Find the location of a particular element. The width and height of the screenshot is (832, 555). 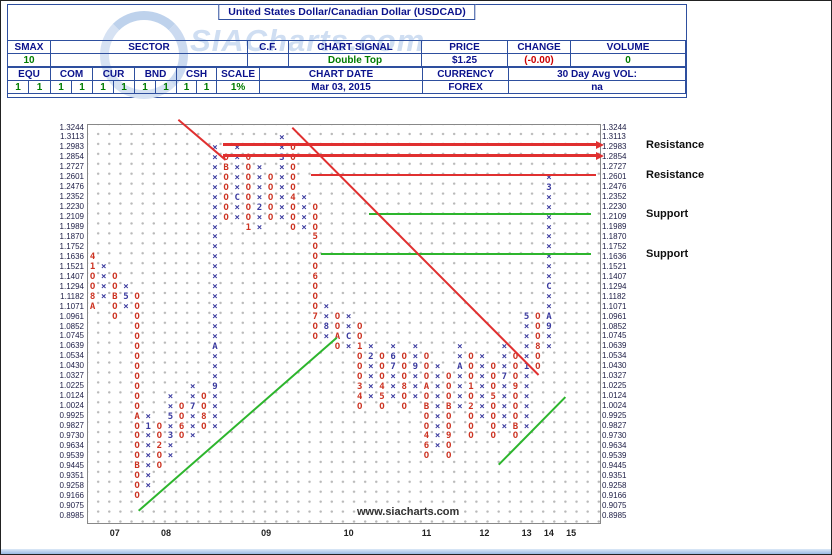

y-axis-price-label: 1.1182 is located at coordinates (72, 296).